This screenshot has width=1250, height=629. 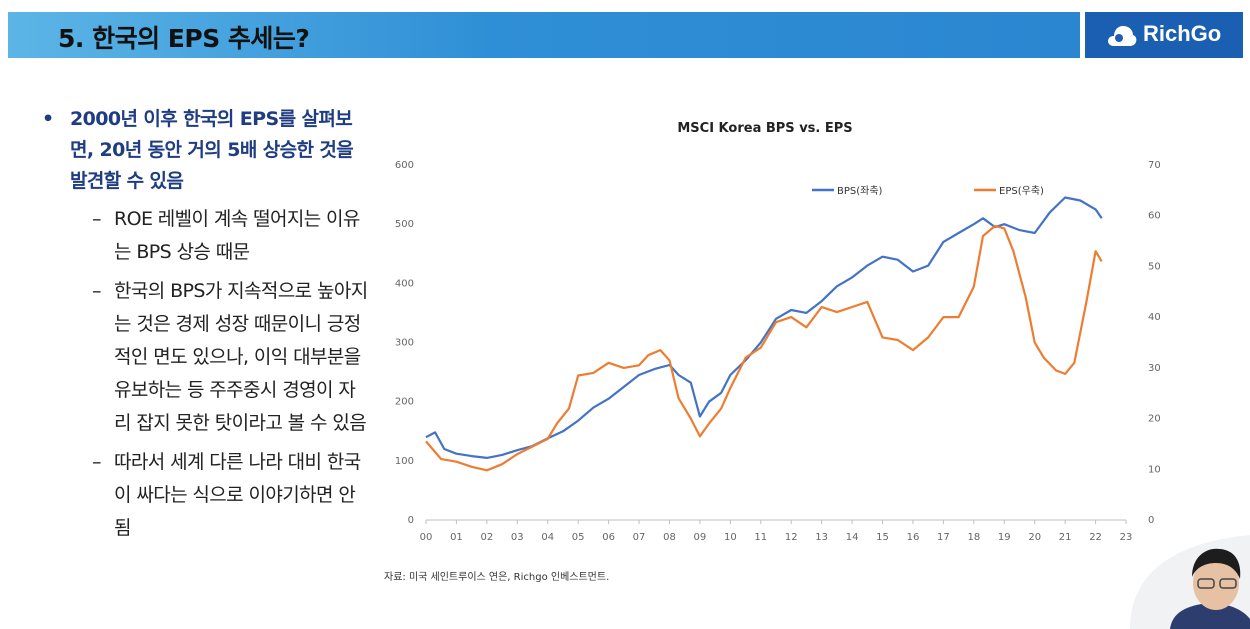 What do you see at coordinates (1154, 419) in the screenshot?
I see `y-right-tick-label: 20` at bounding box center [1154, 419].